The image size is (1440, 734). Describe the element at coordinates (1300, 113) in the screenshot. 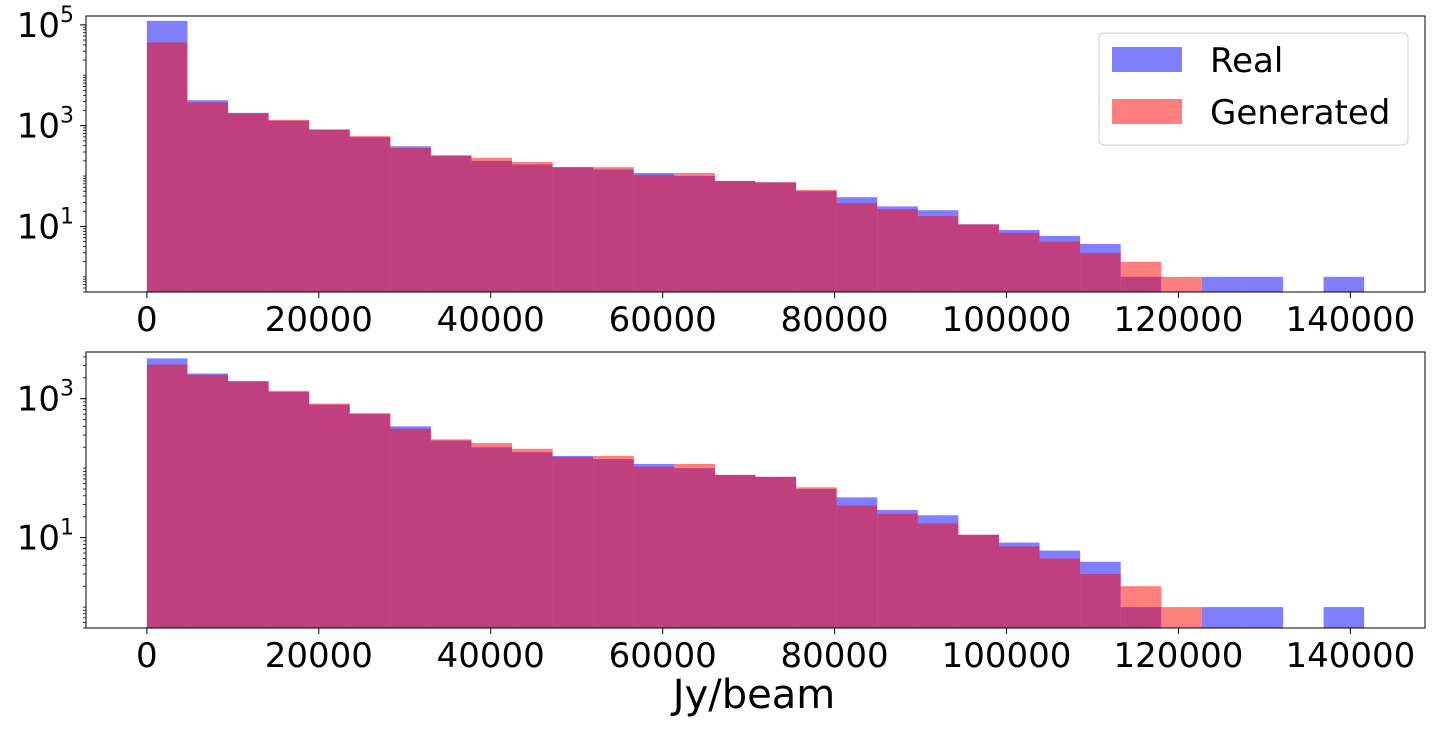

I see `legend-label-generated: Generated` at that location.